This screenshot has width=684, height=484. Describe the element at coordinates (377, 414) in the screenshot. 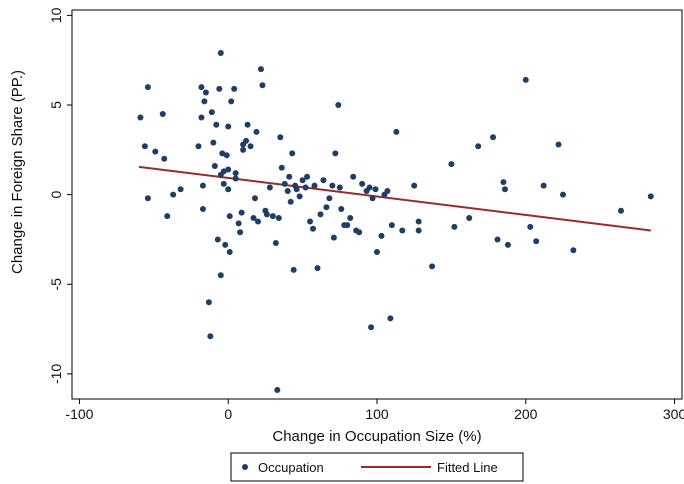

I see `x-tick-label: 100` at that location.